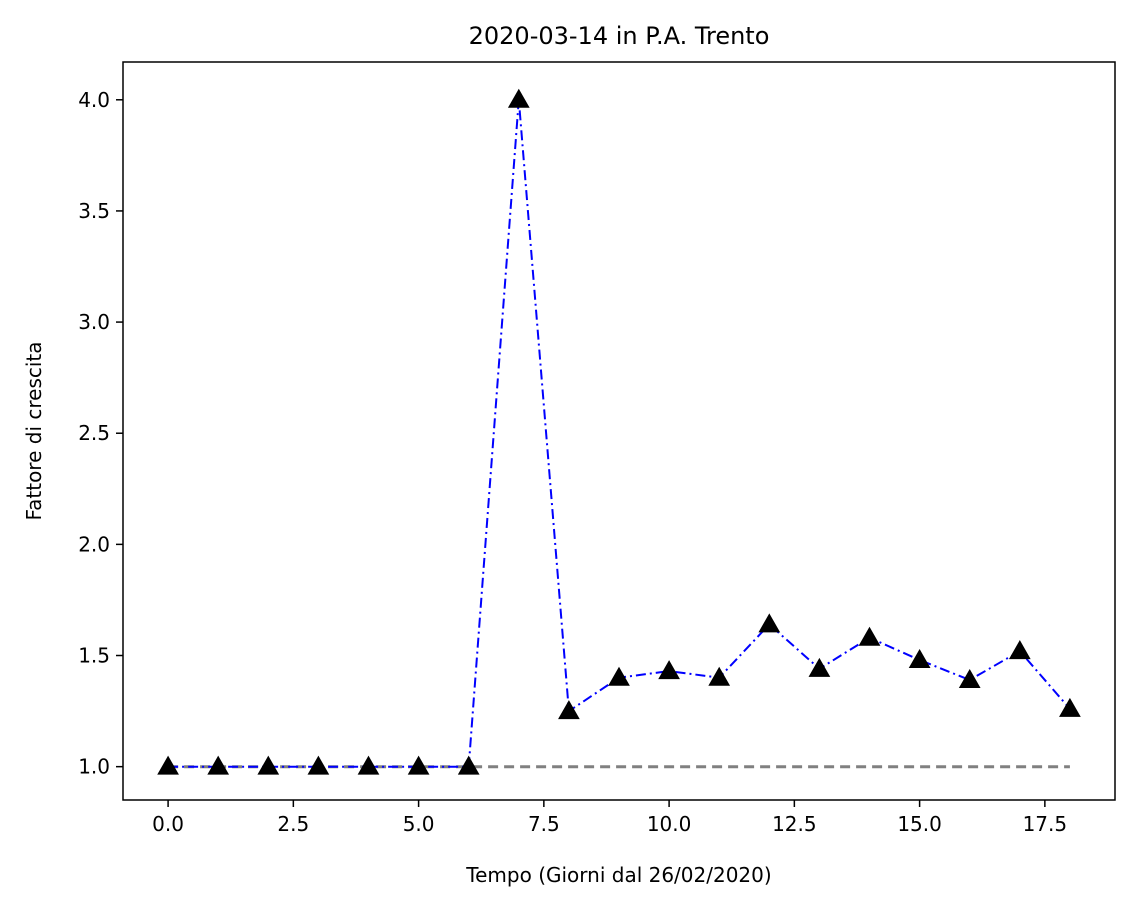 This screenshot has width=1134, height=908. What do you see at coordinates (94, 656) in the screenshot?
I see `y-tick-label: 1.5` at bounding box center [94, 656].